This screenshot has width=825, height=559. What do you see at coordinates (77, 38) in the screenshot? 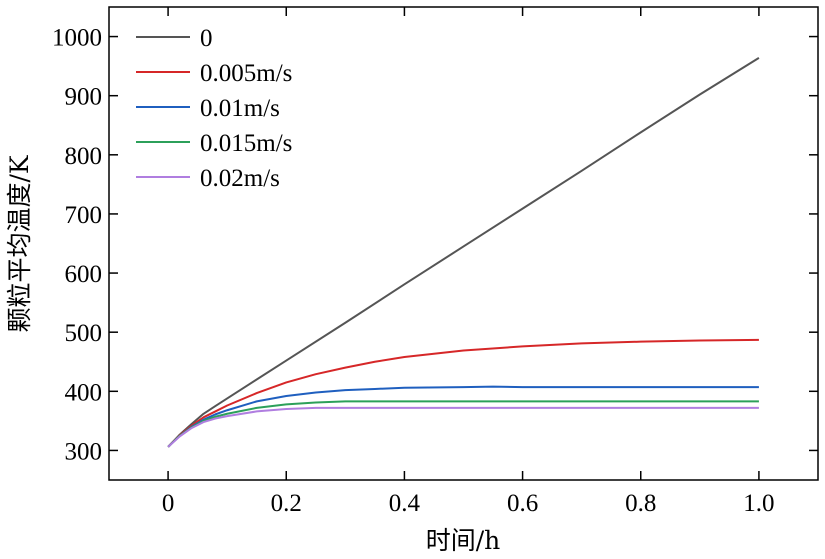
I see `y-tick-label: 1000` at bounding box center [77, 38].